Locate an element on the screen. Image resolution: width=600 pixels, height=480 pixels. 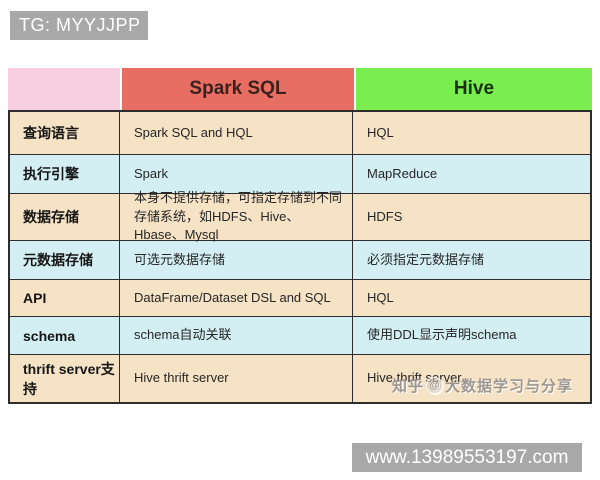
table-row: schema schema自动关联 使用DDL显示声明schema is located at coordinates (300, 336).